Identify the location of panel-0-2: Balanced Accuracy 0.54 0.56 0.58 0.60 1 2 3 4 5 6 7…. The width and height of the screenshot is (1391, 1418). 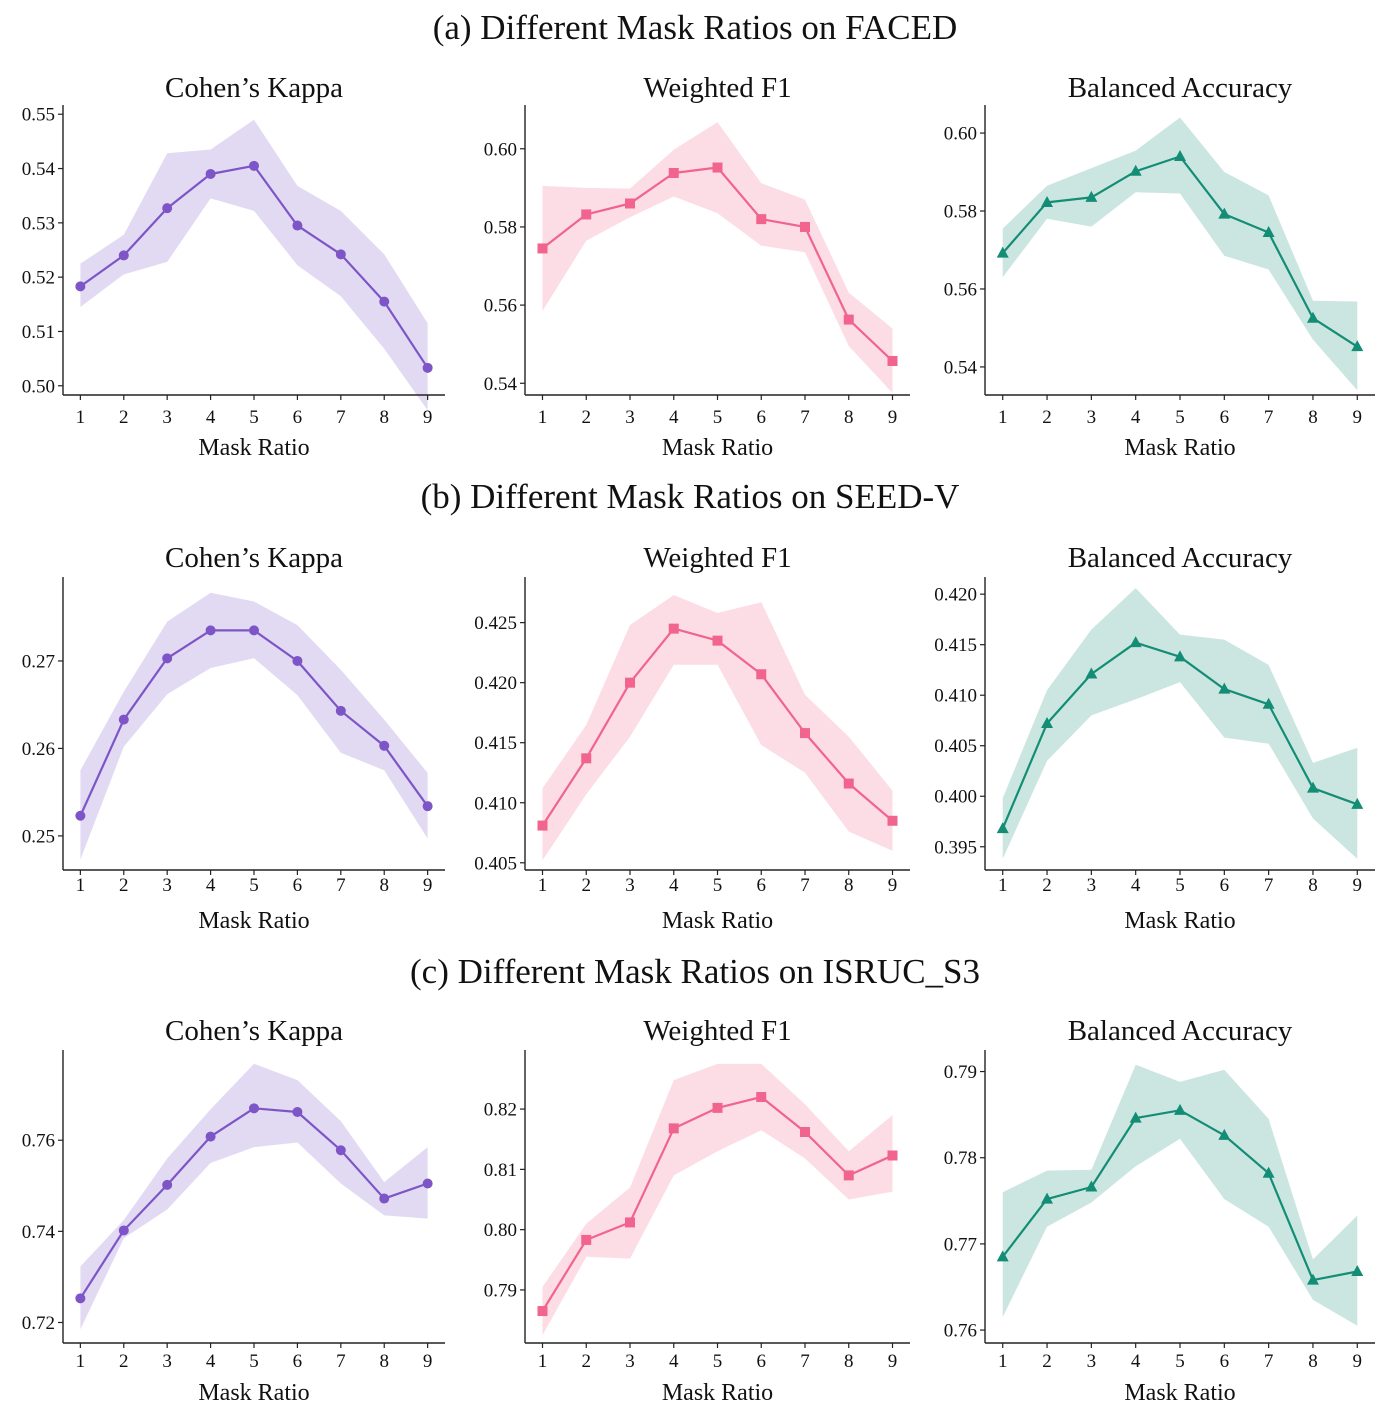
(1159, 266).